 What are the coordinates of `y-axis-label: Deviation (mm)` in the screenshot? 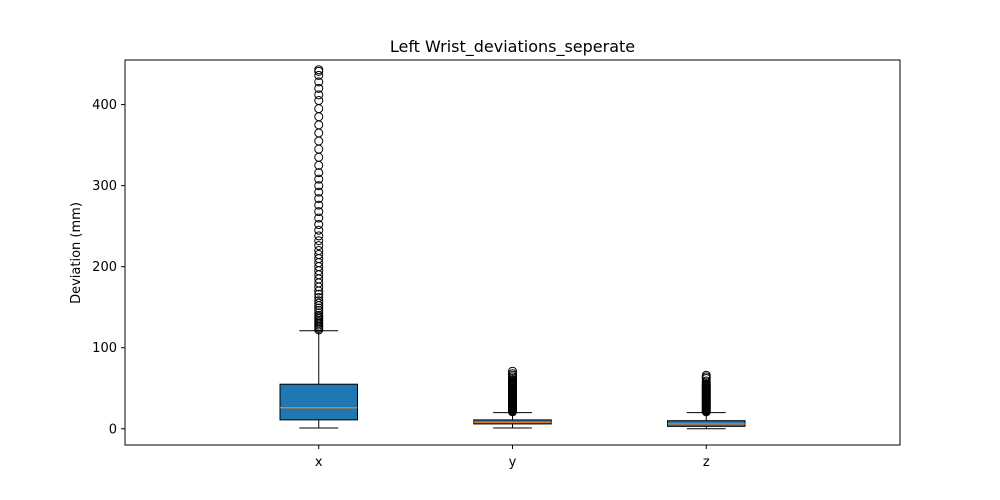 It's located at (76, 253).